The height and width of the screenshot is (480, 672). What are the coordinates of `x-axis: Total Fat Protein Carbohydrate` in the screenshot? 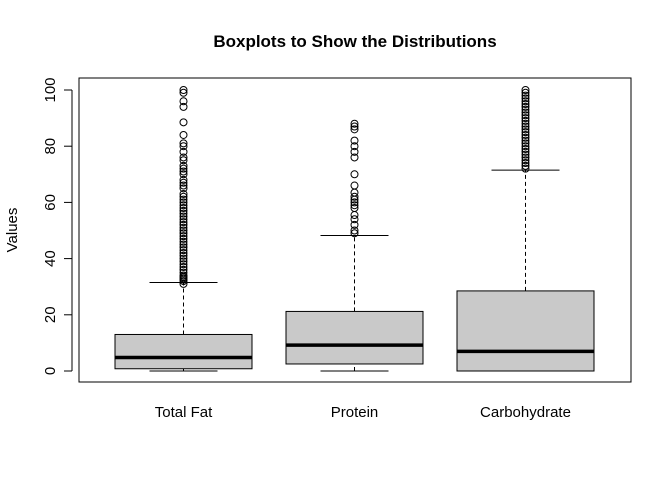 It's located at (363, 412).